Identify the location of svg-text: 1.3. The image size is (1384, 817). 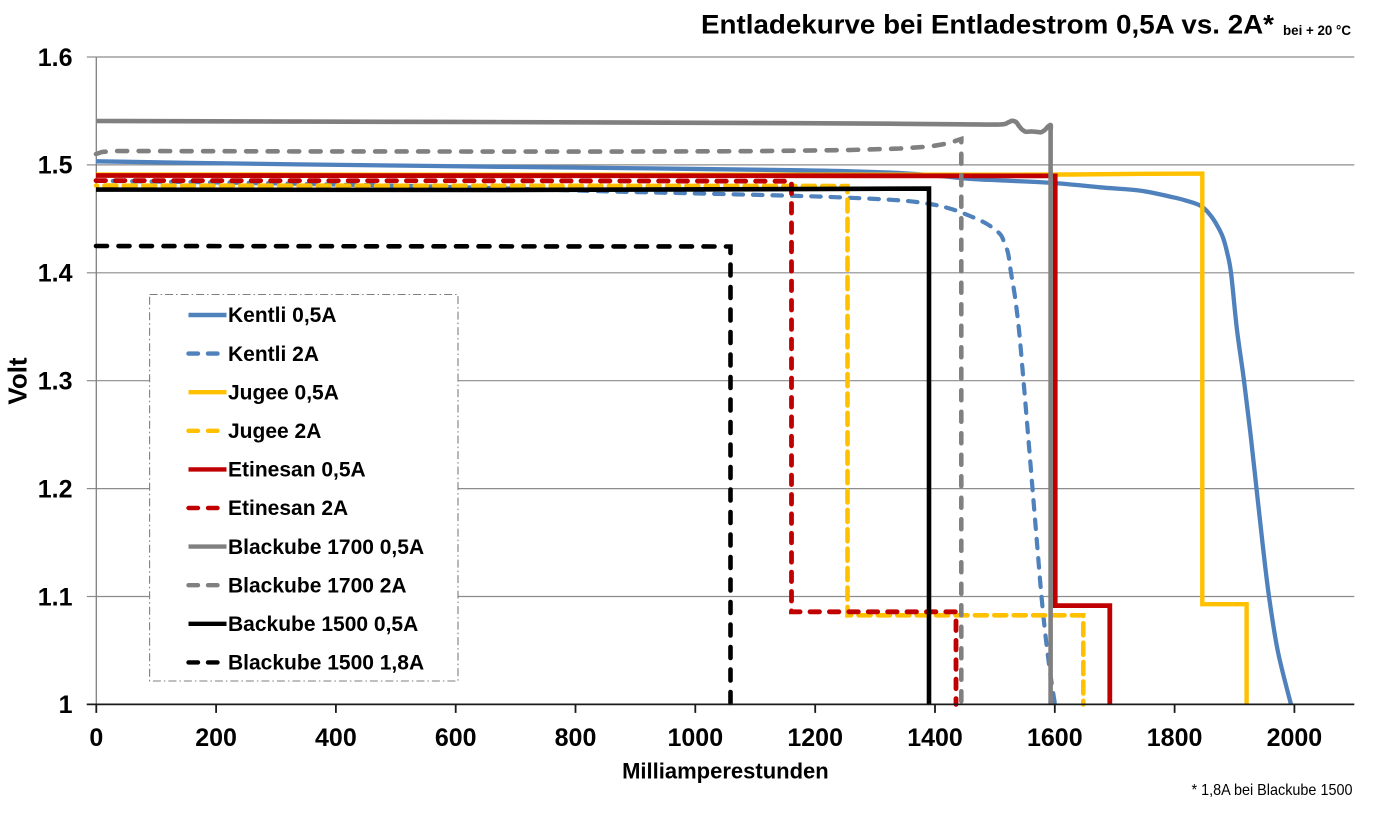
(55, 382).